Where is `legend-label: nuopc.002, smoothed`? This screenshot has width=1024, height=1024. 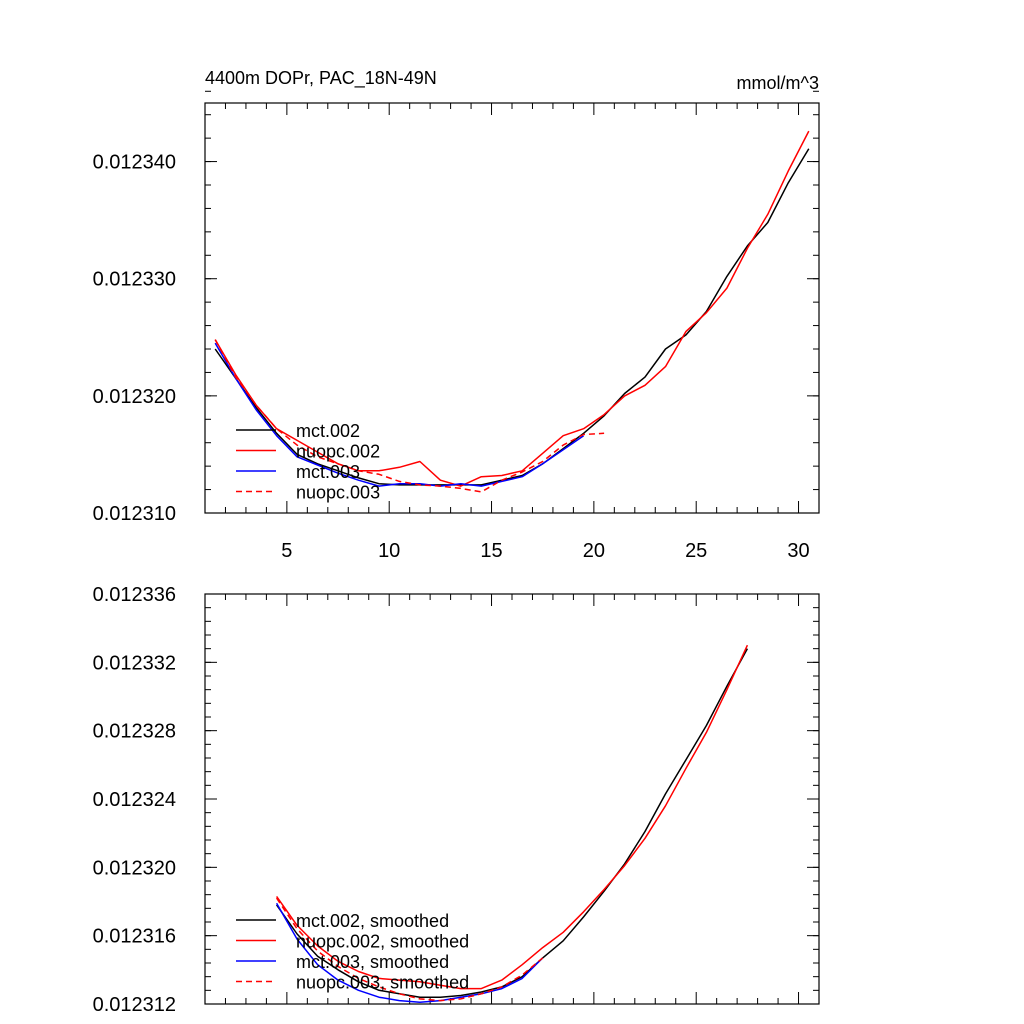 legend-label: nuopc.002, smoothed is located at coordinates (382, 942).